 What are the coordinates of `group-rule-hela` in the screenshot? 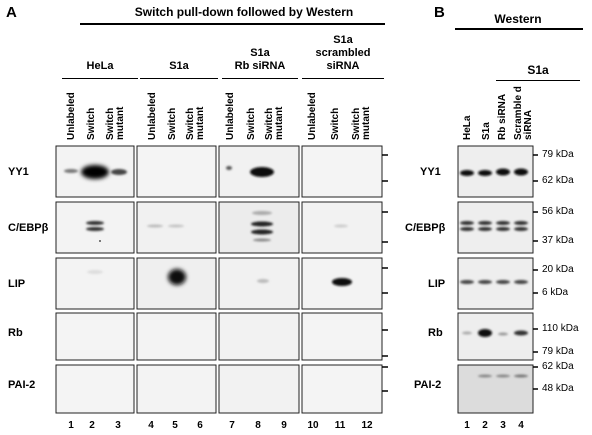 It's located at (100, 78).